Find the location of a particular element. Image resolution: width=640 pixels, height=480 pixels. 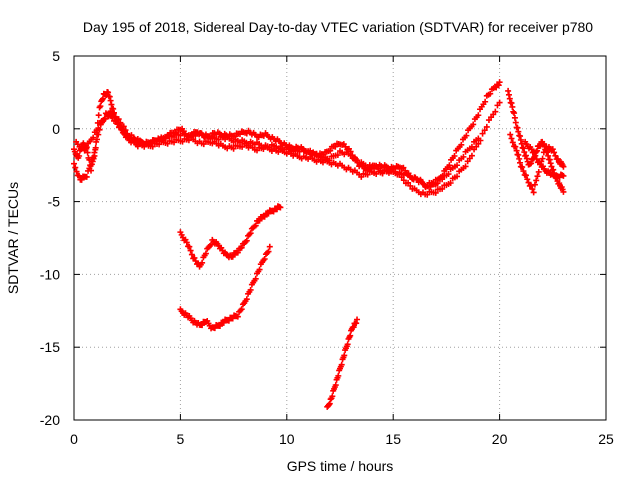

y-tick-label: 0 is located at coordinates (56, 129).